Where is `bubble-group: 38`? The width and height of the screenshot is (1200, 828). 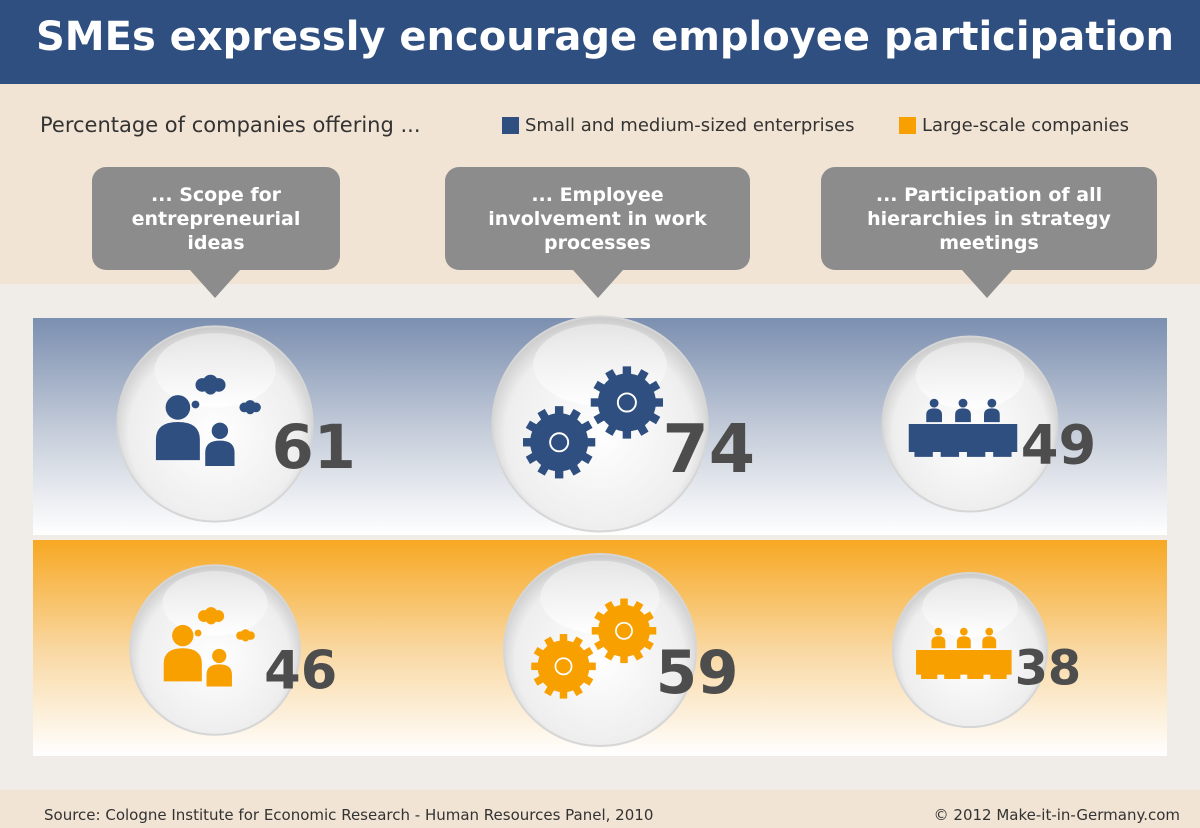 bubble-group: 38 is located at coordinates (986, 650).